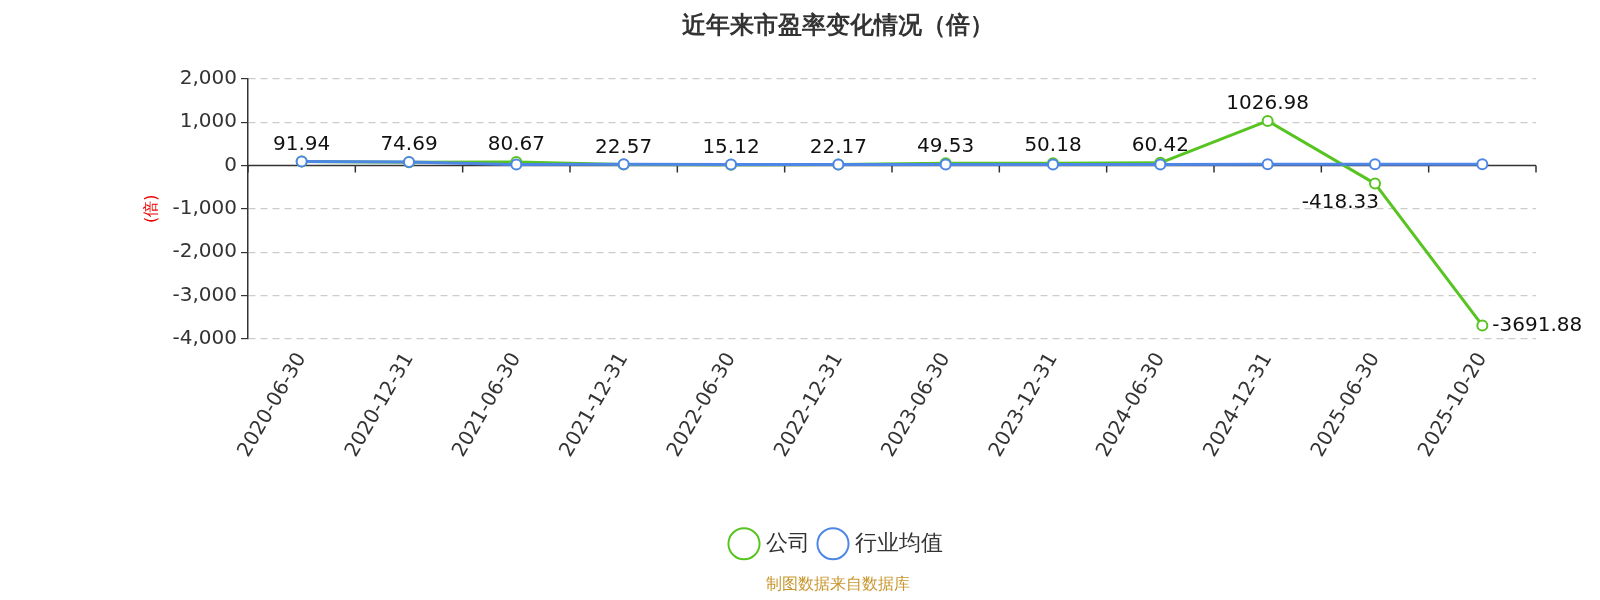 The width and height of the screenshot is (1600, 600). I want to click on y-tick-label: -1,000, so click(204, 207).